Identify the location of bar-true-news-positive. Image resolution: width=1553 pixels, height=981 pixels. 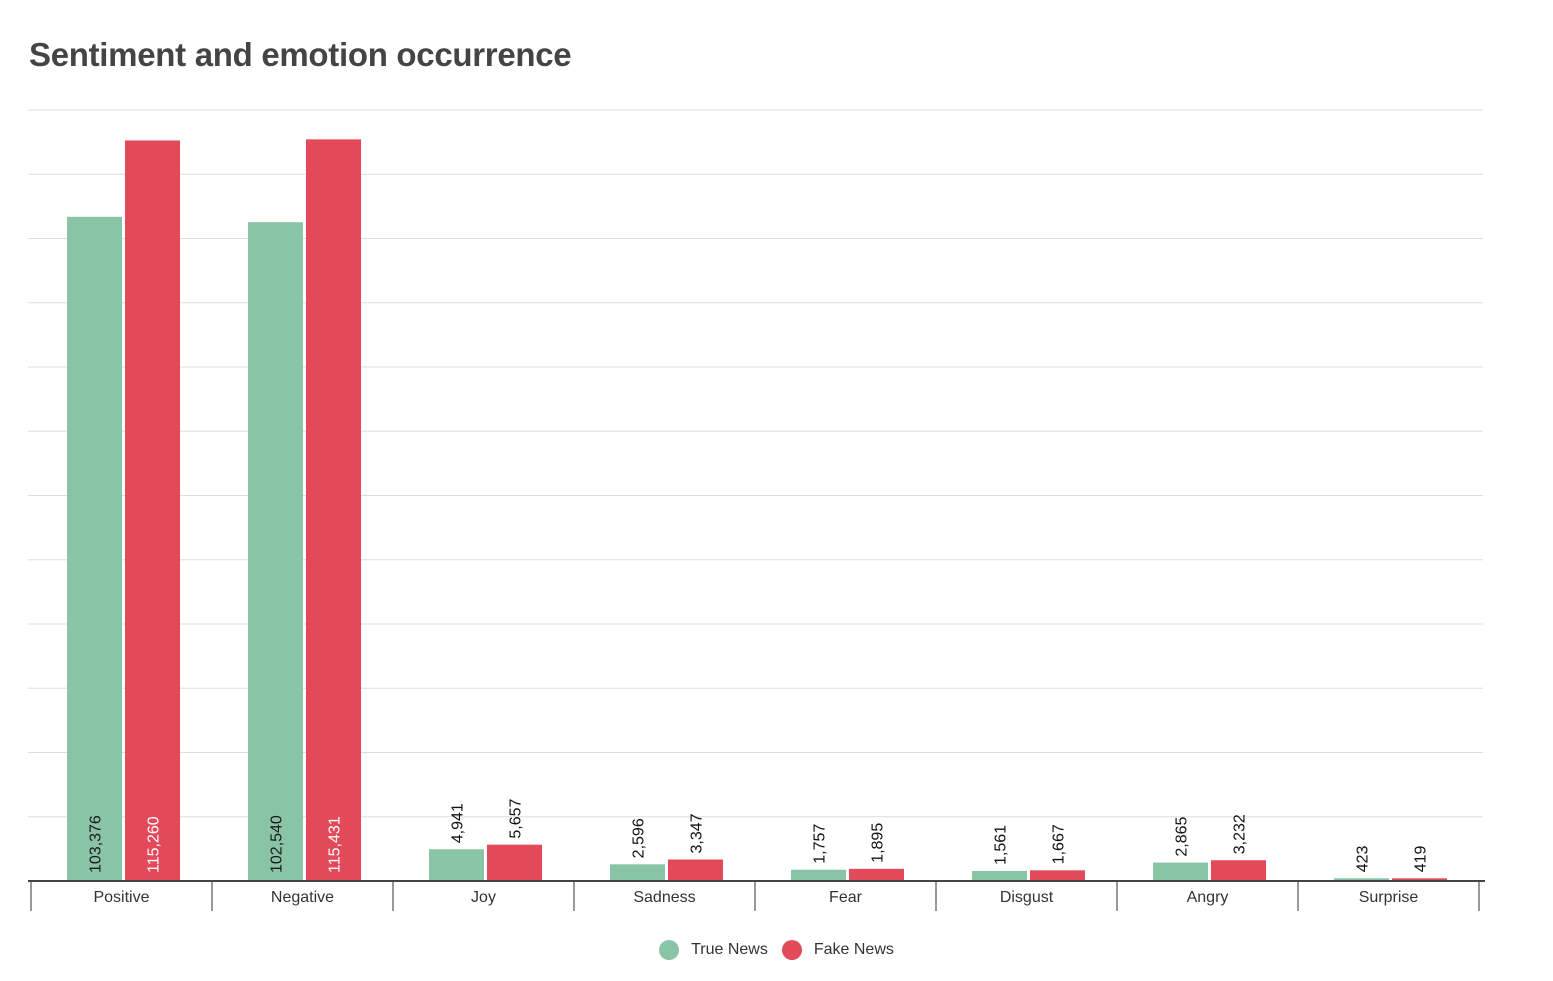
(94, 548).